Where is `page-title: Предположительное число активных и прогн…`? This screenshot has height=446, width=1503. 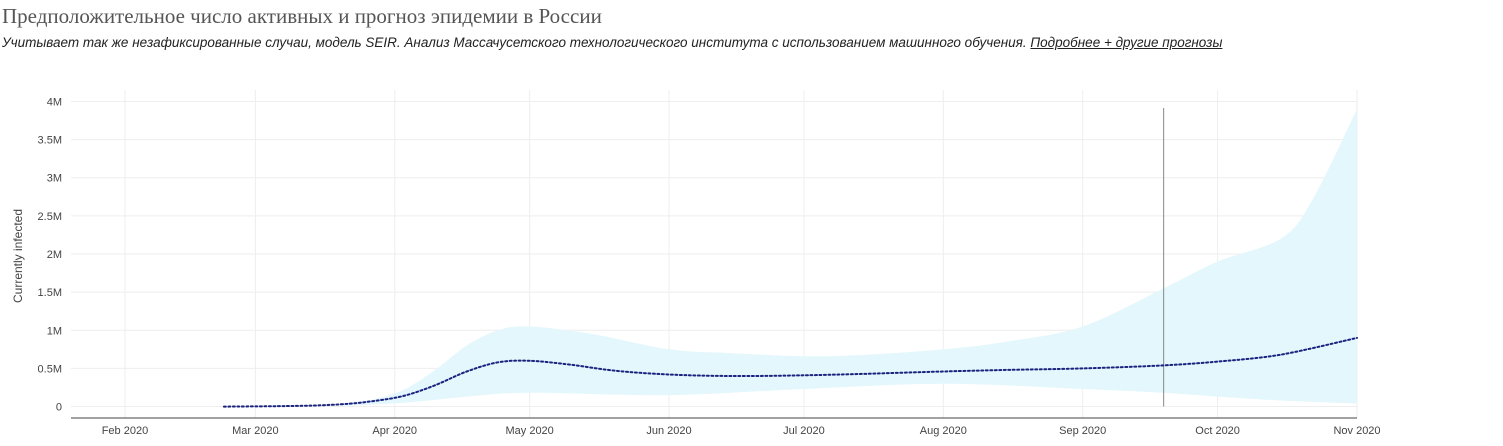 page-title: Предположительное число активных и прогн… is located at coordinates (302, 16).